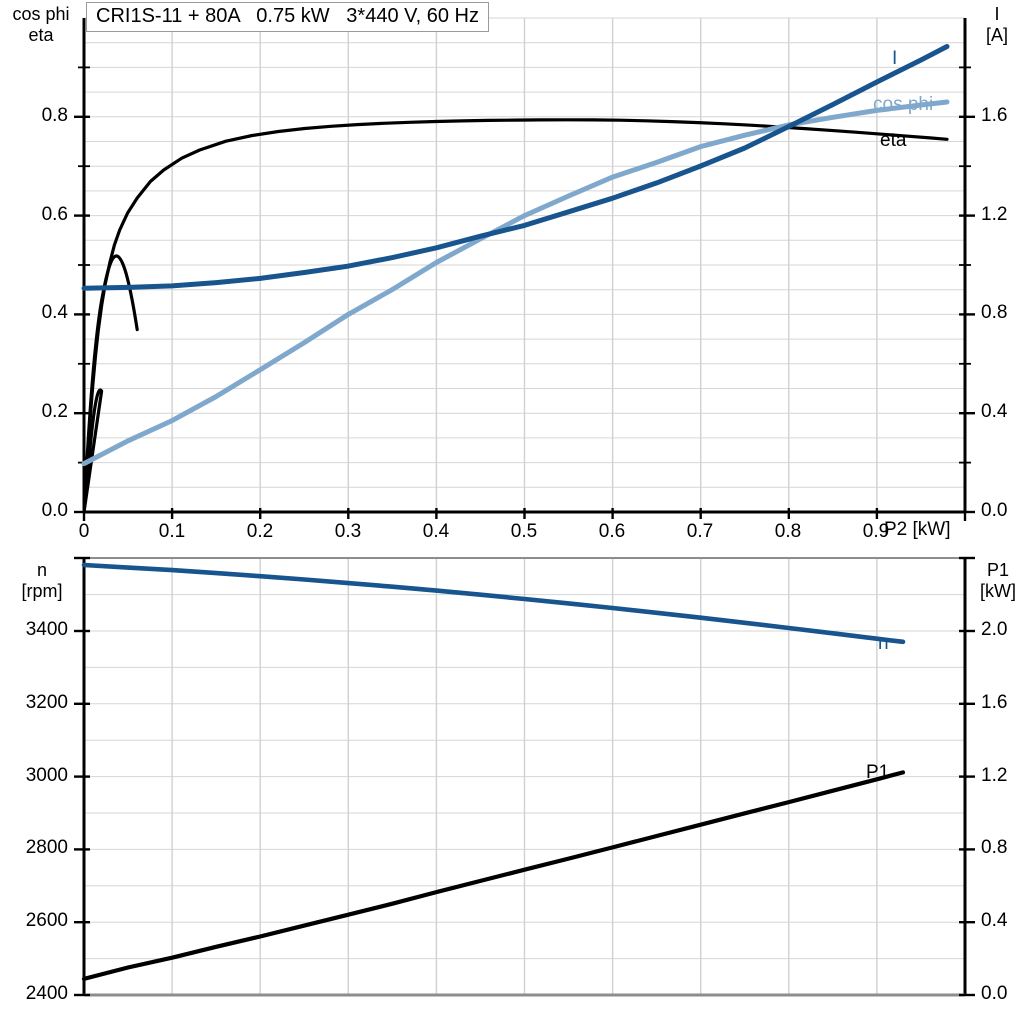 The image size is (1024, 1024). What do you see at coordinates (46, 775) in the screenshot?
I see `bottom-left-tick-3: 3000` at bounding box center [46, 775].